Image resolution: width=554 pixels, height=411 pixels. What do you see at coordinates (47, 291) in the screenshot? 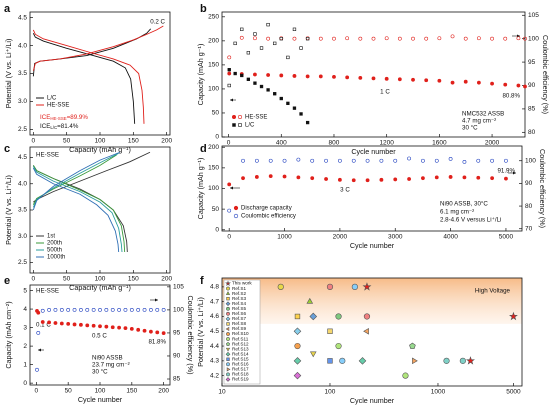
I see `annotation: HE-SSE` at bounding box center [47, 291].